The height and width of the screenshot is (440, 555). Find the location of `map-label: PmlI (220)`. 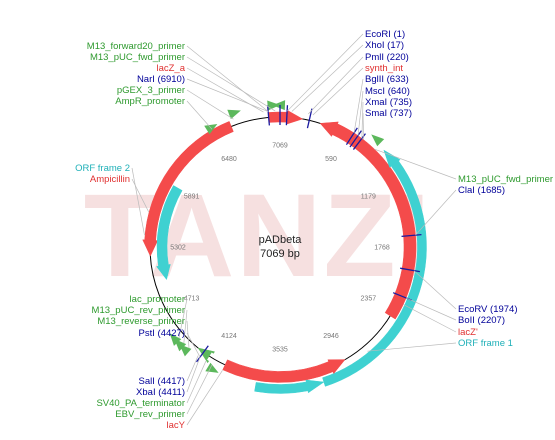

map-label: PmlI (220) is located at coordinates (387, 57).